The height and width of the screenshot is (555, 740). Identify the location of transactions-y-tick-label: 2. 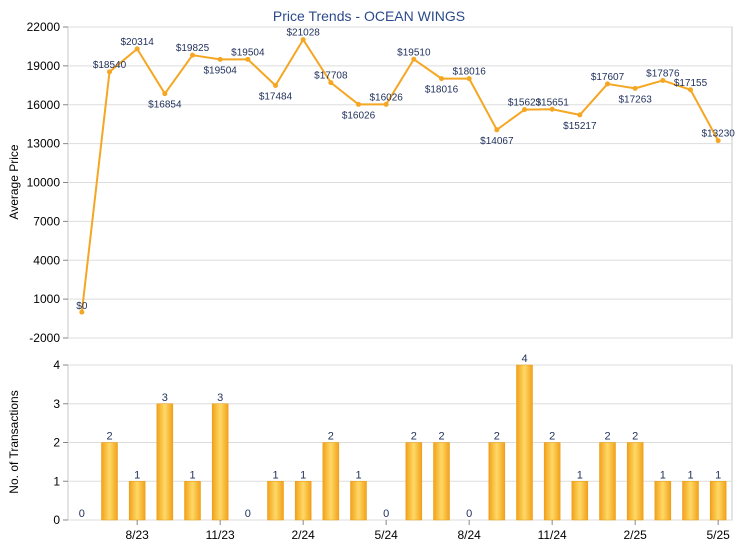
(56, 443).